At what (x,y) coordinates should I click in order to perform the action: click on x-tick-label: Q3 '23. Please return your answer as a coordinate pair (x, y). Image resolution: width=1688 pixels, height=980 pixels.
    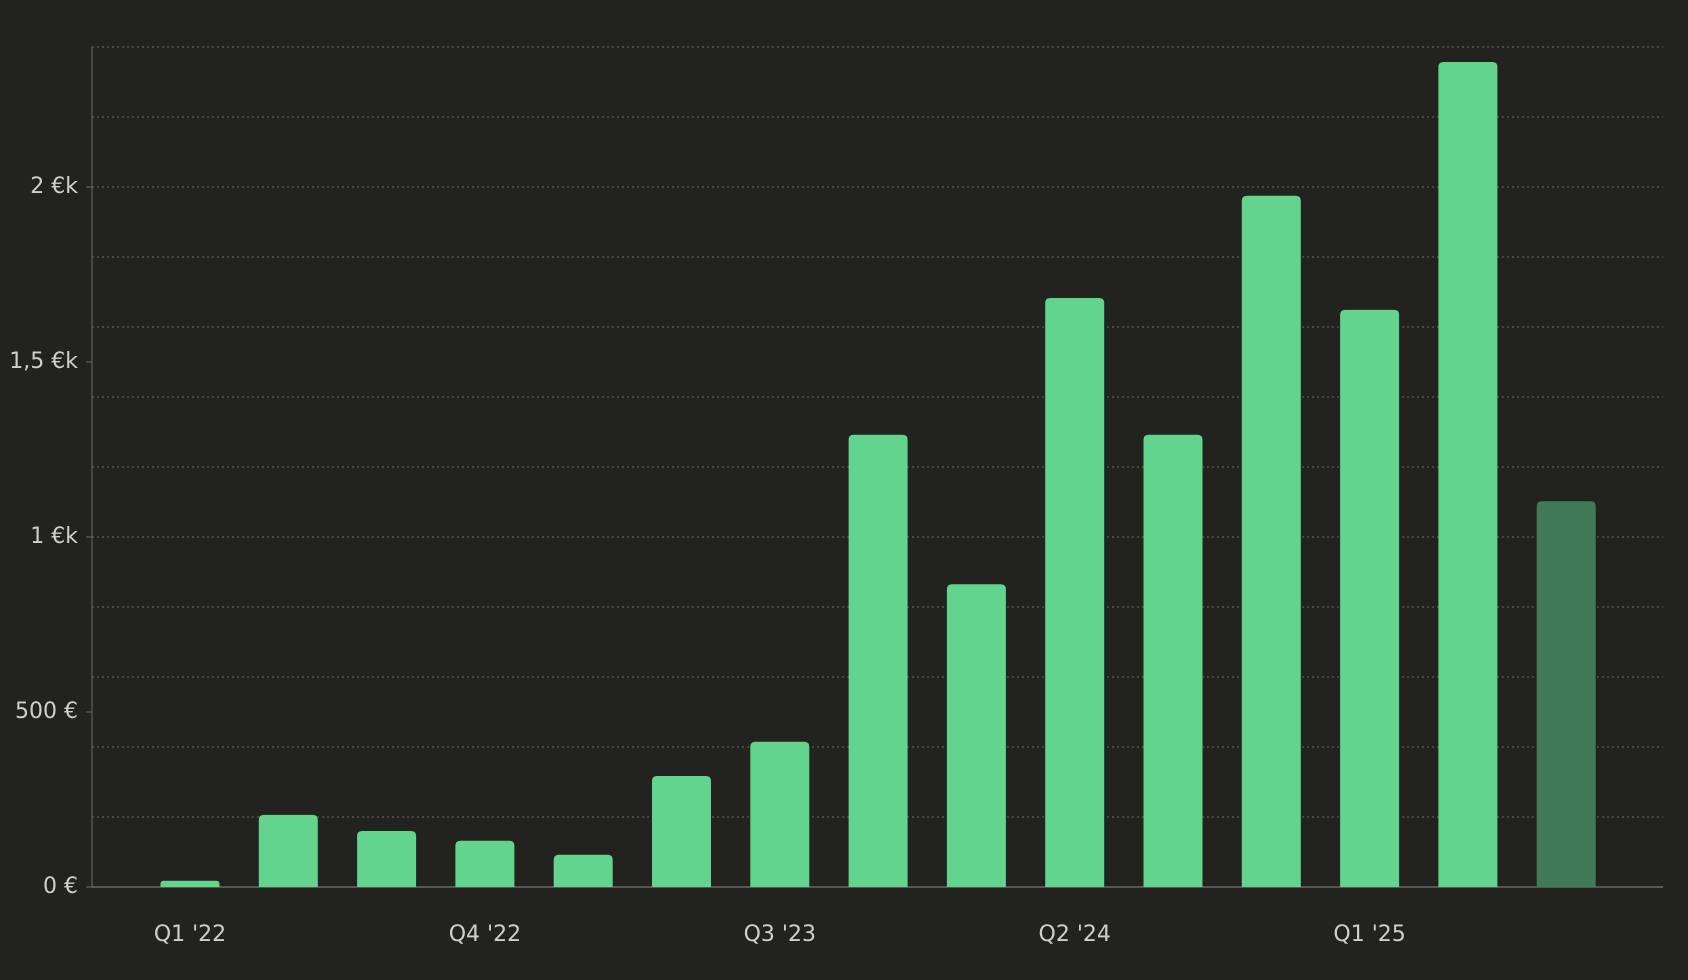
    Looking at the image, I should click on (780, 934).